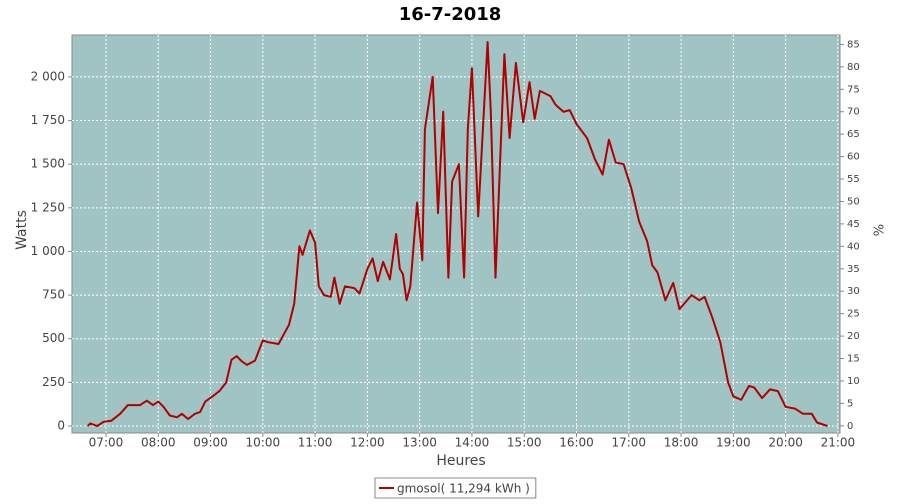 The width and height of the screenshot is (900, 504). Describe the element at coordinates (850, 403) in the screenshot. I see `y2-tick-label: 5` at that location.